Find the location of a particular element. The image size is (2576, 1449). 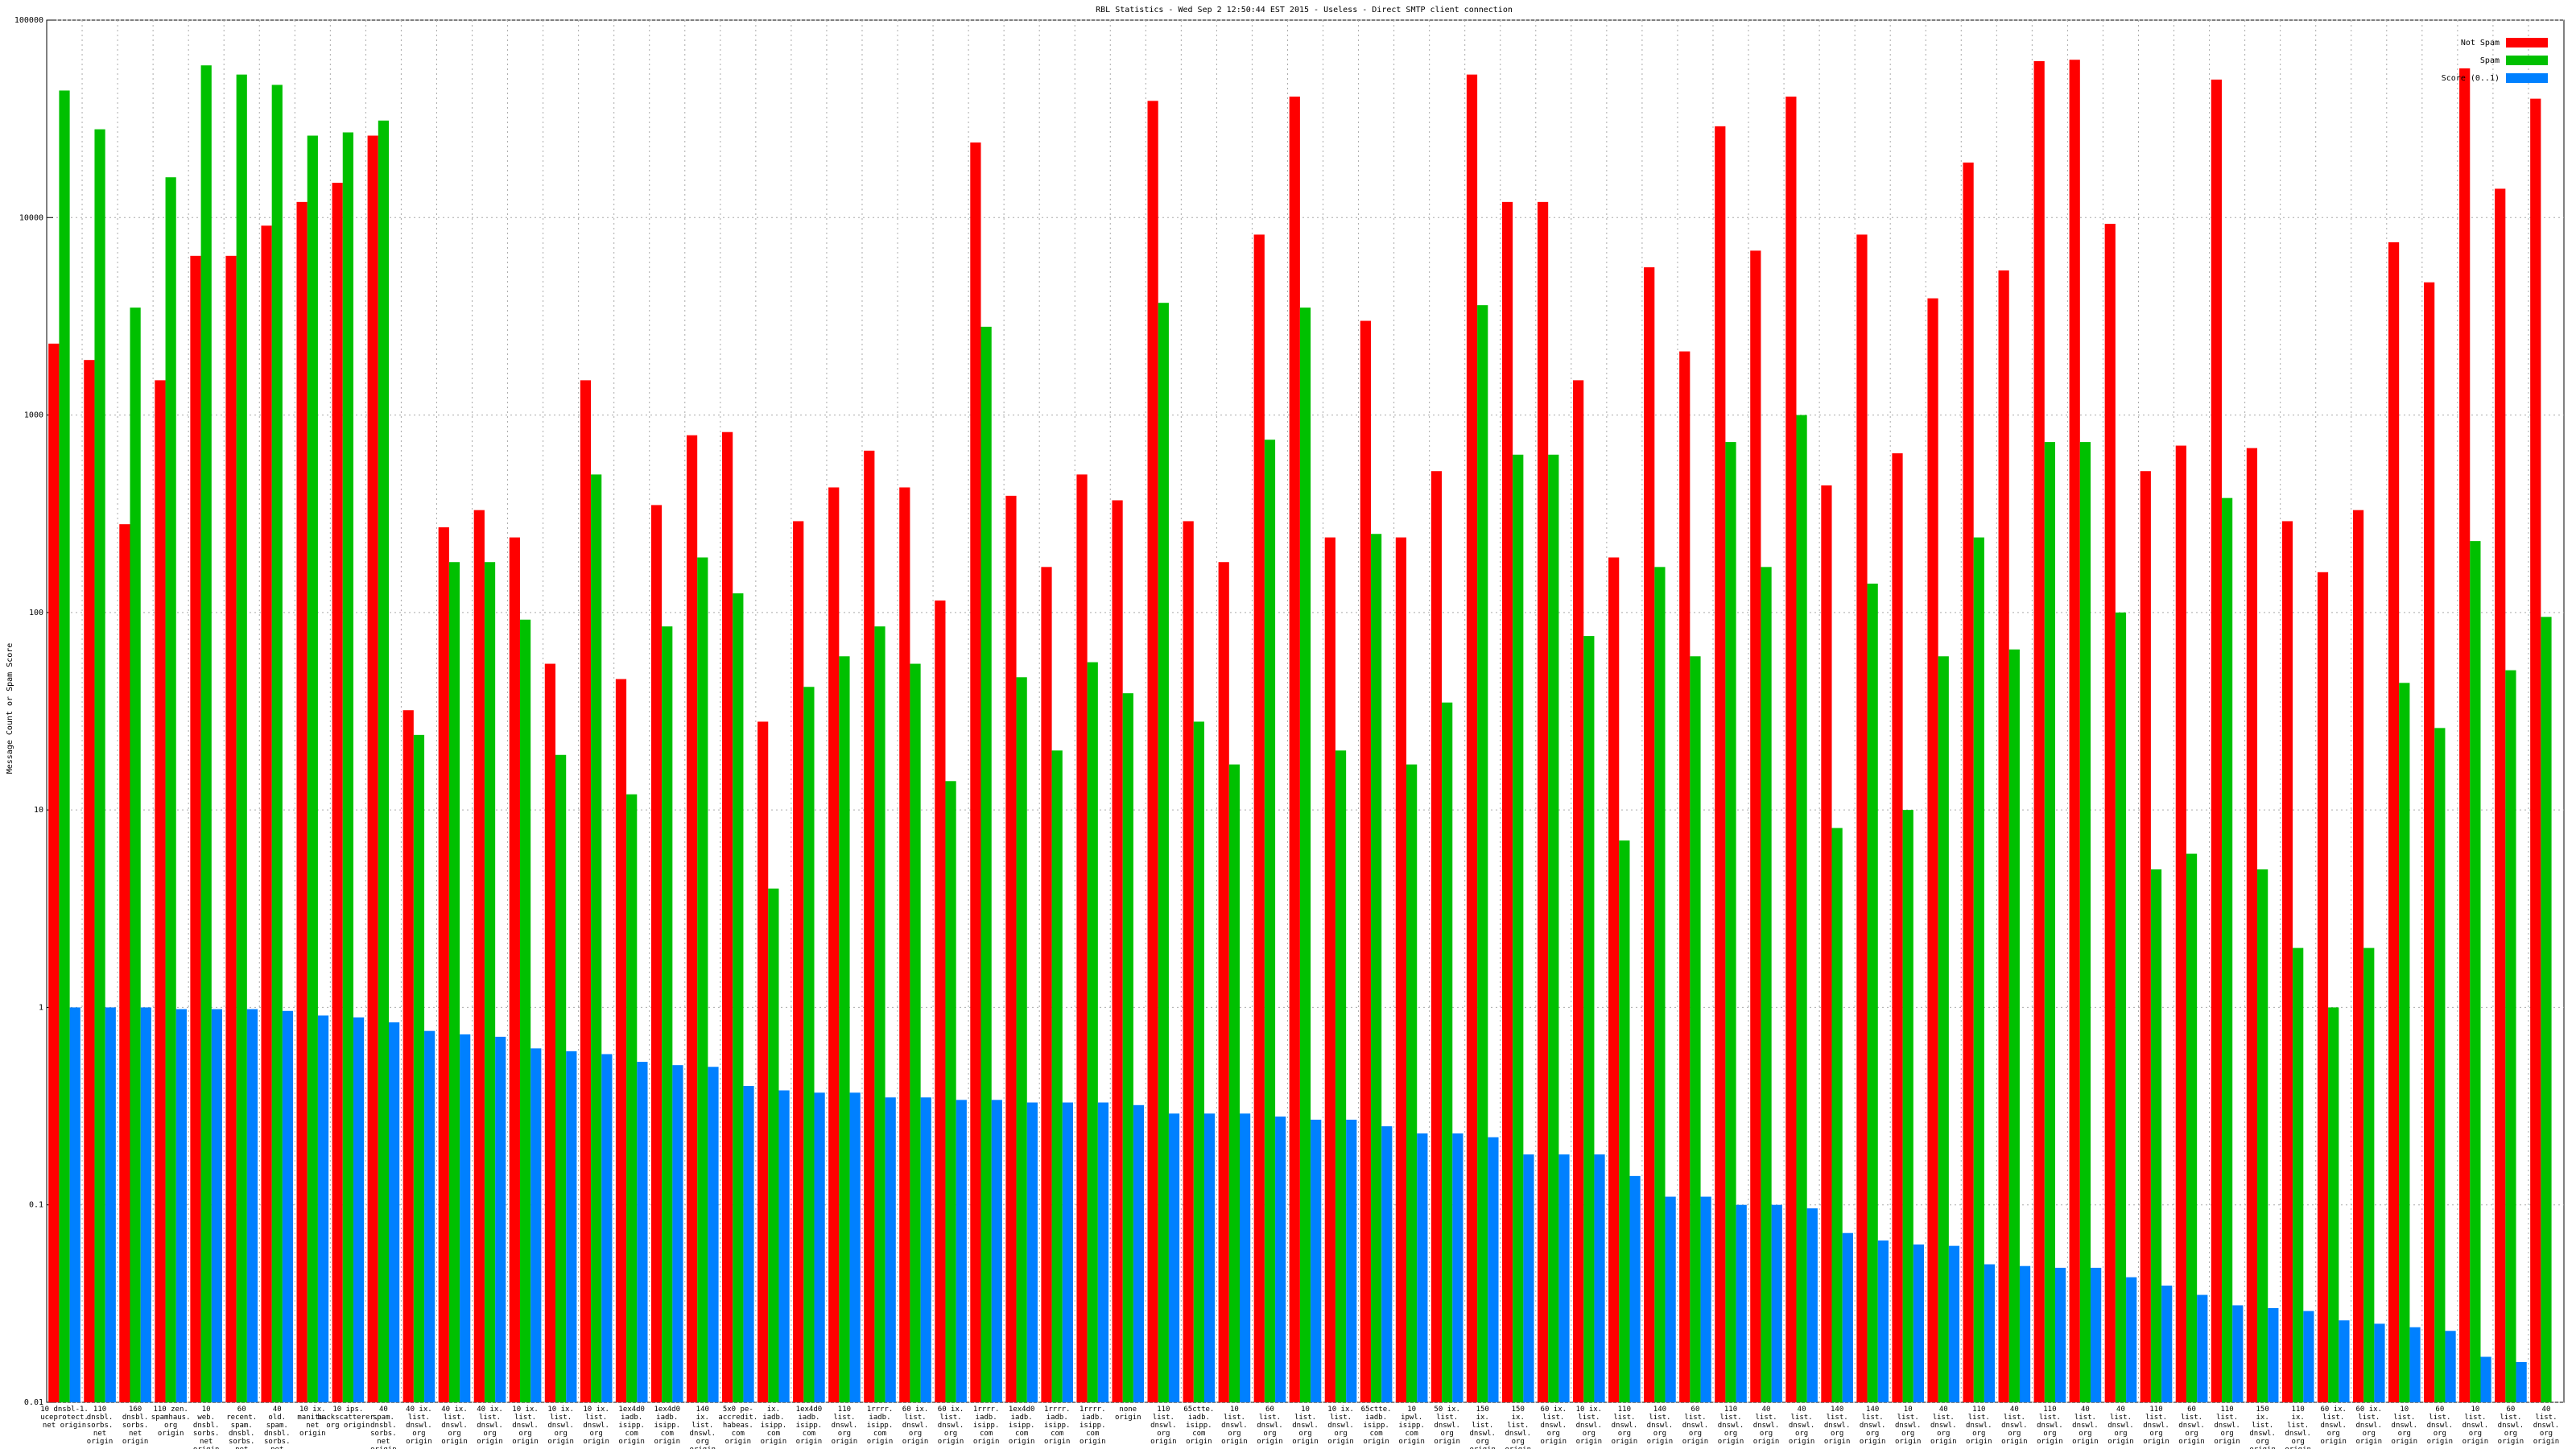

x-tick-label: 10 ips. backscatterer. org origin is located at coordinates (348, 1418).